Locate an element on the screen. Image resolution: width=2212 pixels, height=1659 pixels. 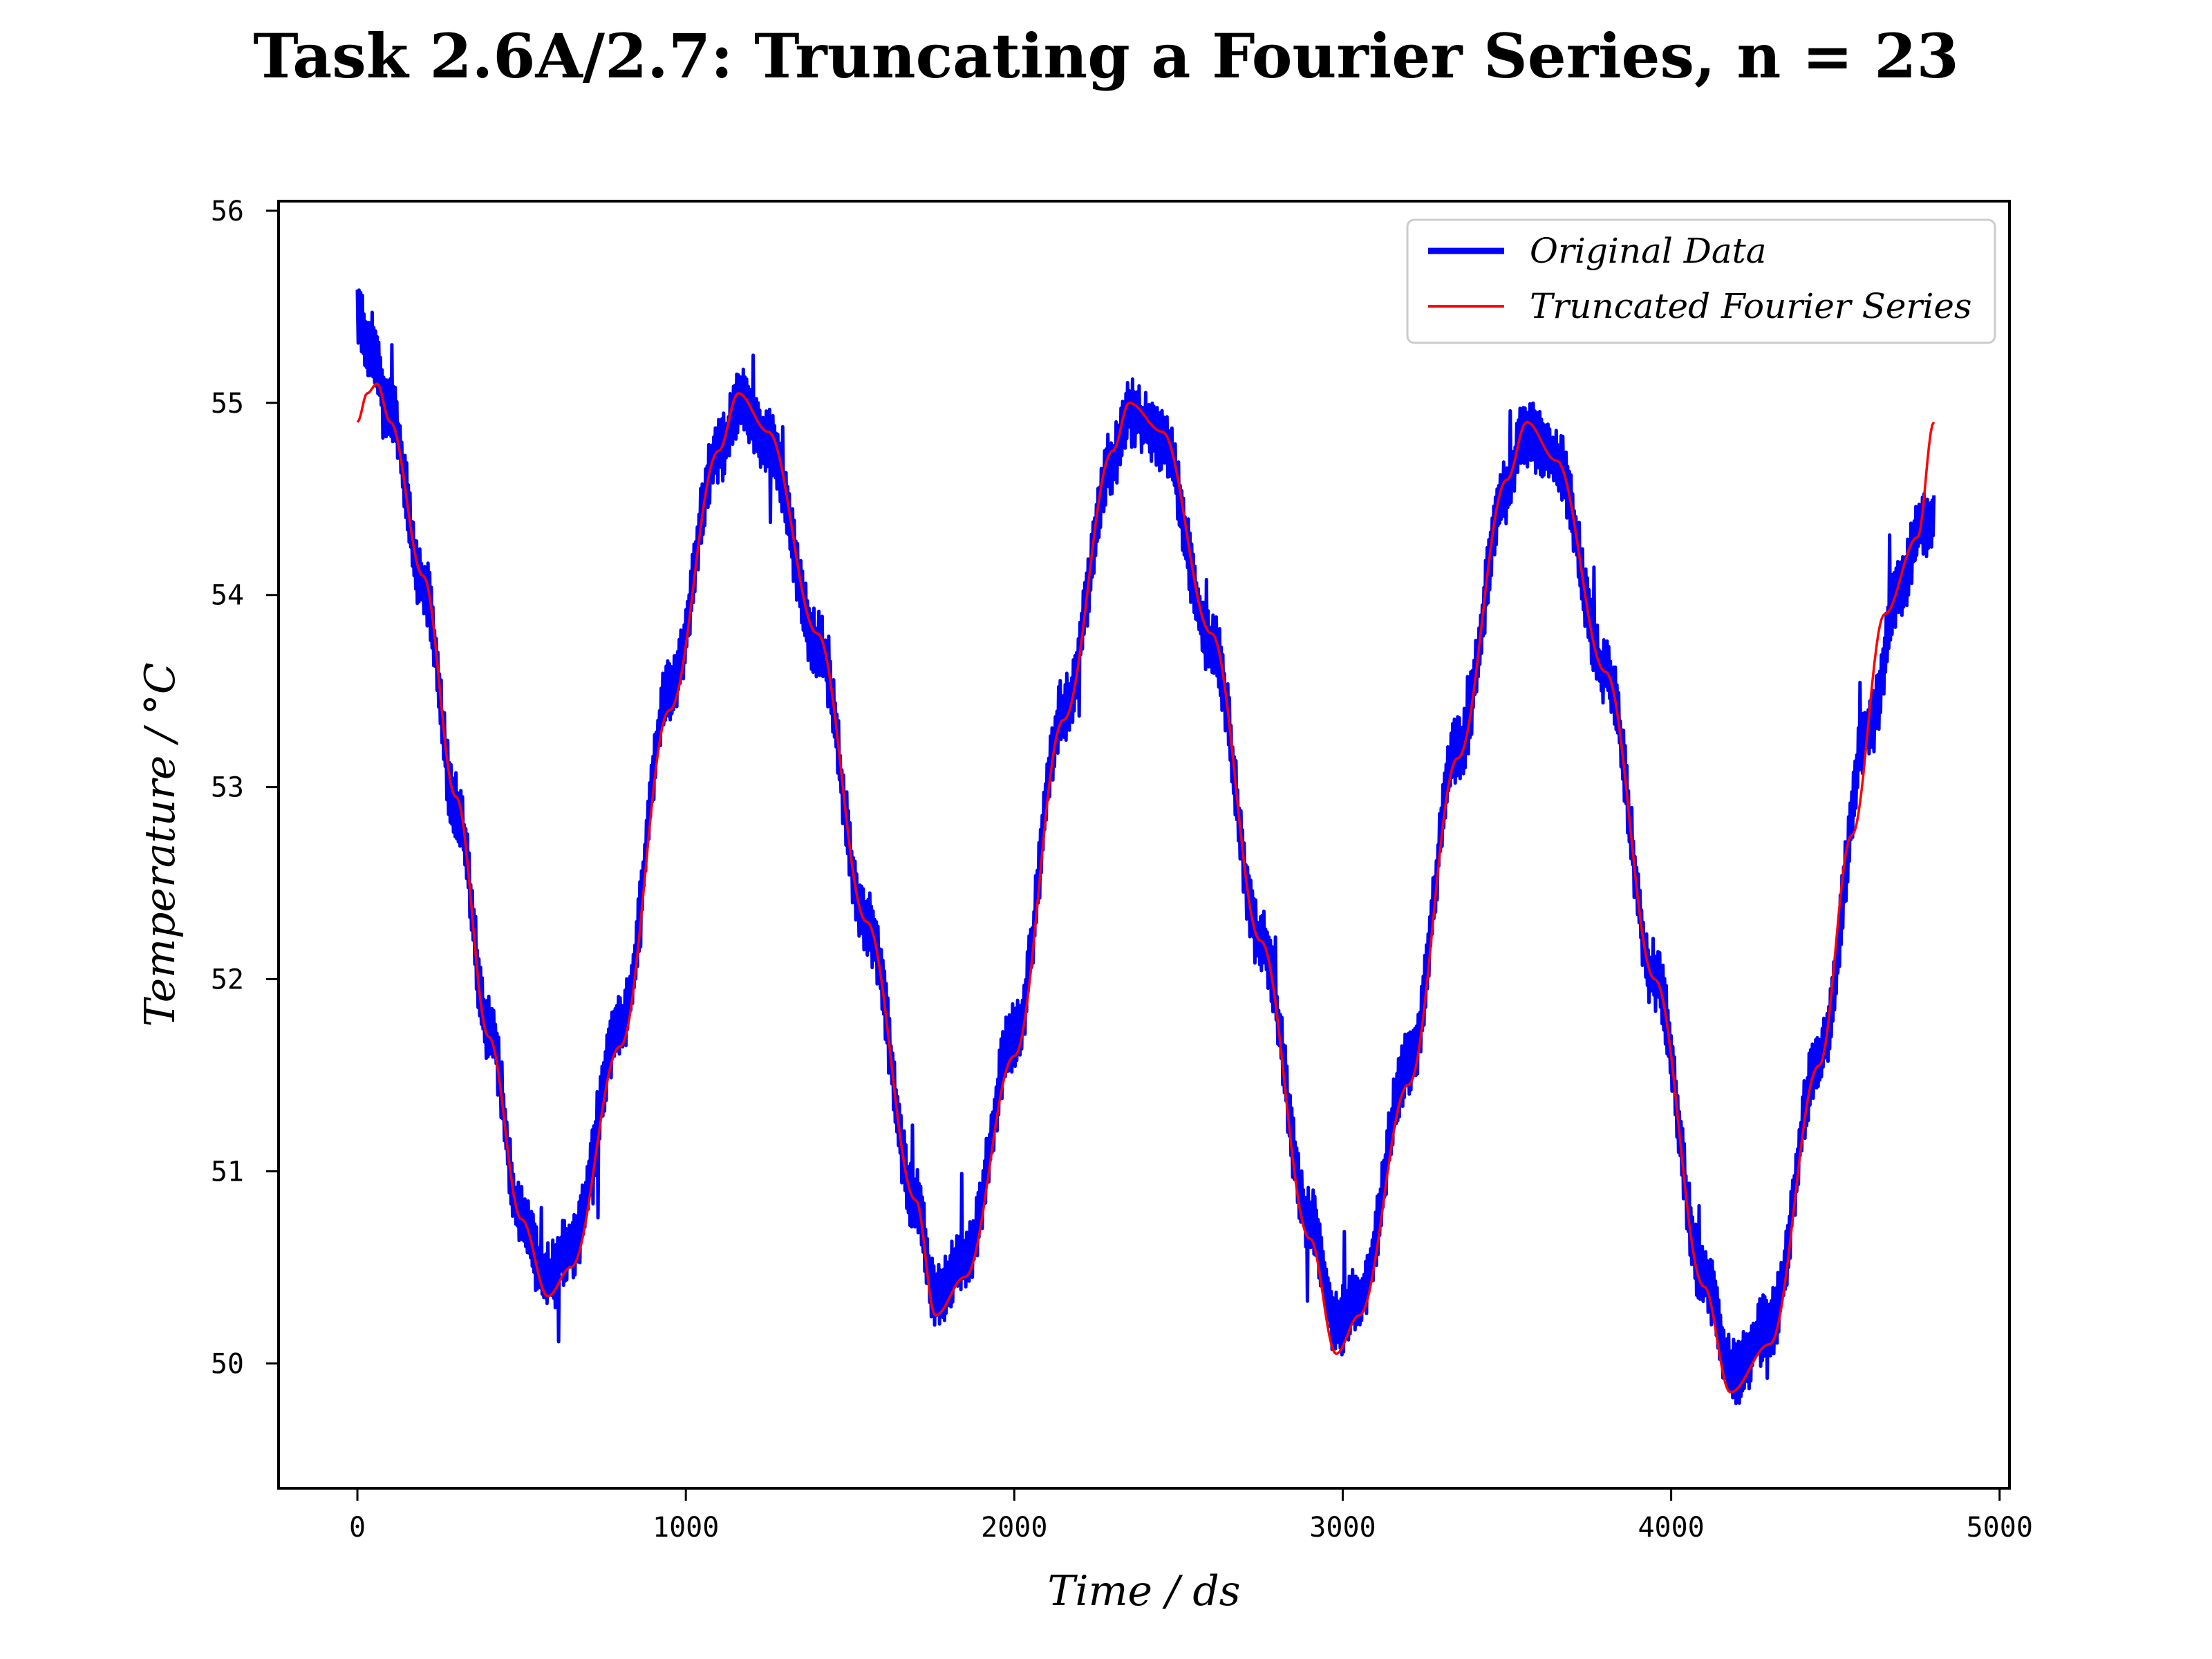
legend: Original Data Truncated Fourier Series is located at coordinates (1701, 281).